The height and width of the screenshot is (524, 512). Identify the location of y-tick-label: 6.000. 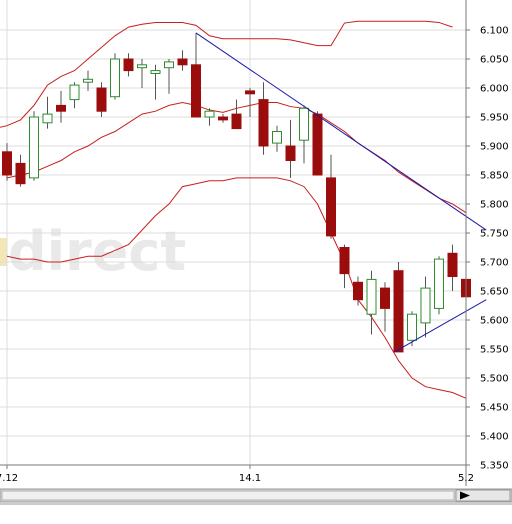
(494, 89).